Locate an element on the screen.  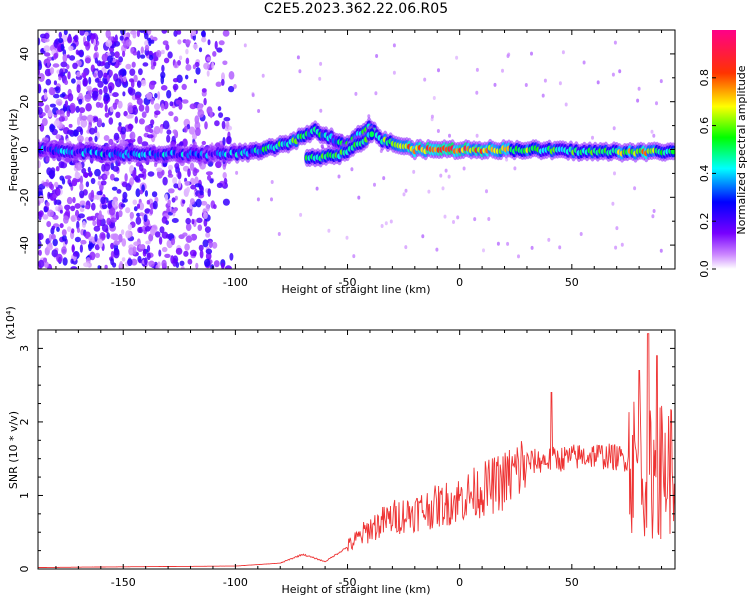
colorbar-tick-label: 0.4 is located at coordinates (704, 174).